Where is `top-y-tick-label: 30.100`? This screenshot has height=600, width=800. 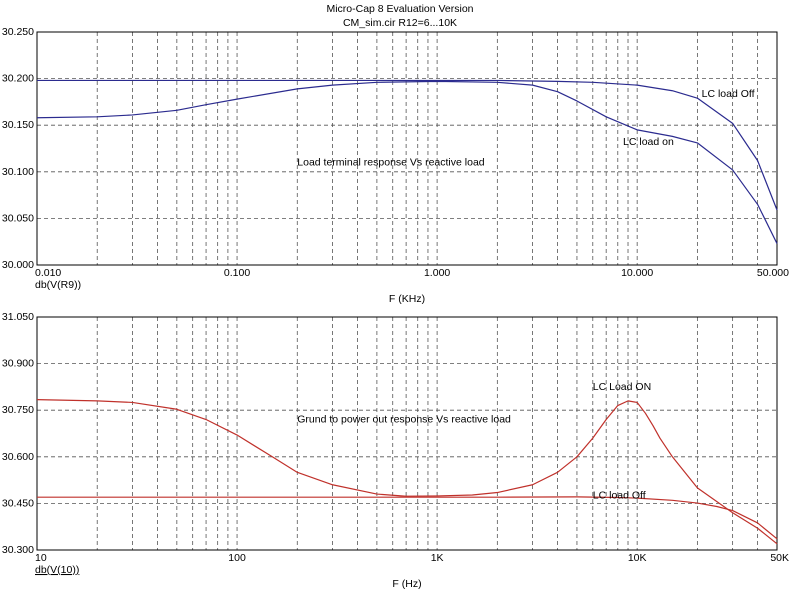
top-y-tick-label: 30.100 is located at coordinates (18, 172).